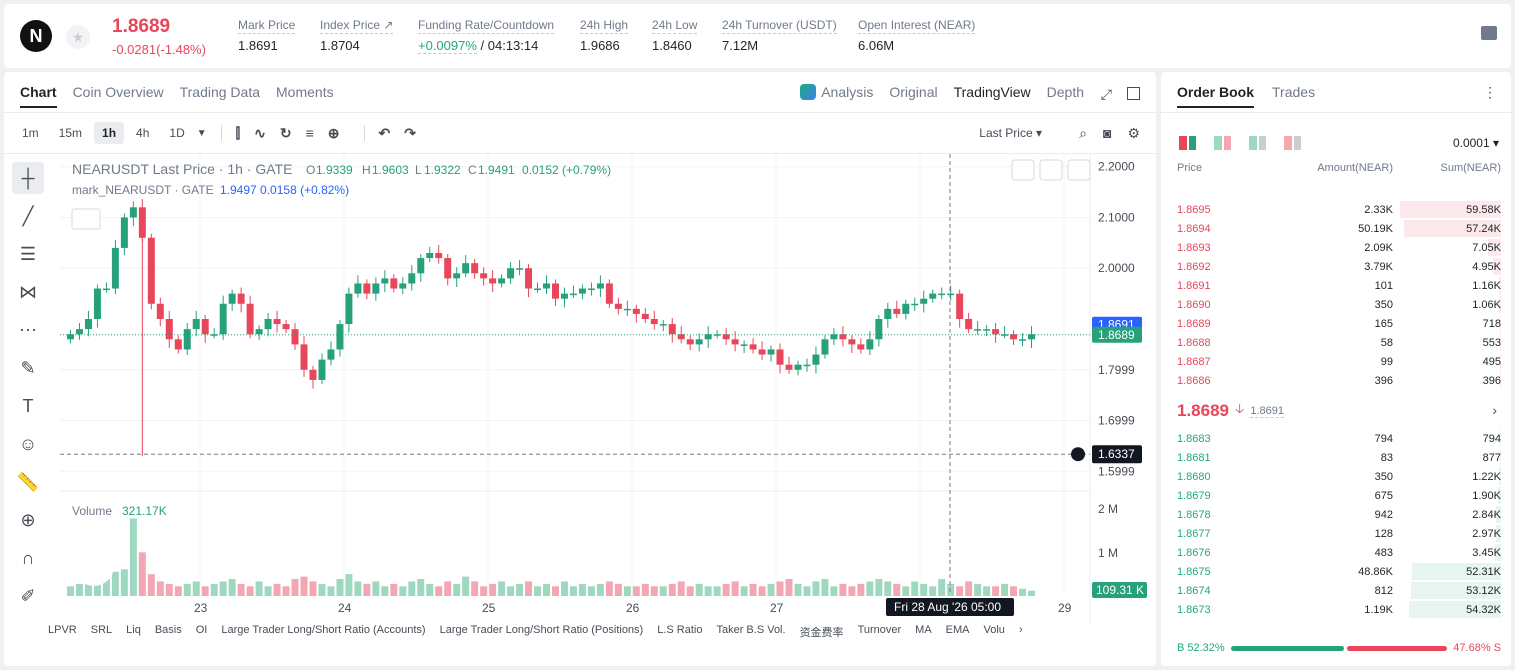  I want to click on compare-icon, so click(1079, 170).